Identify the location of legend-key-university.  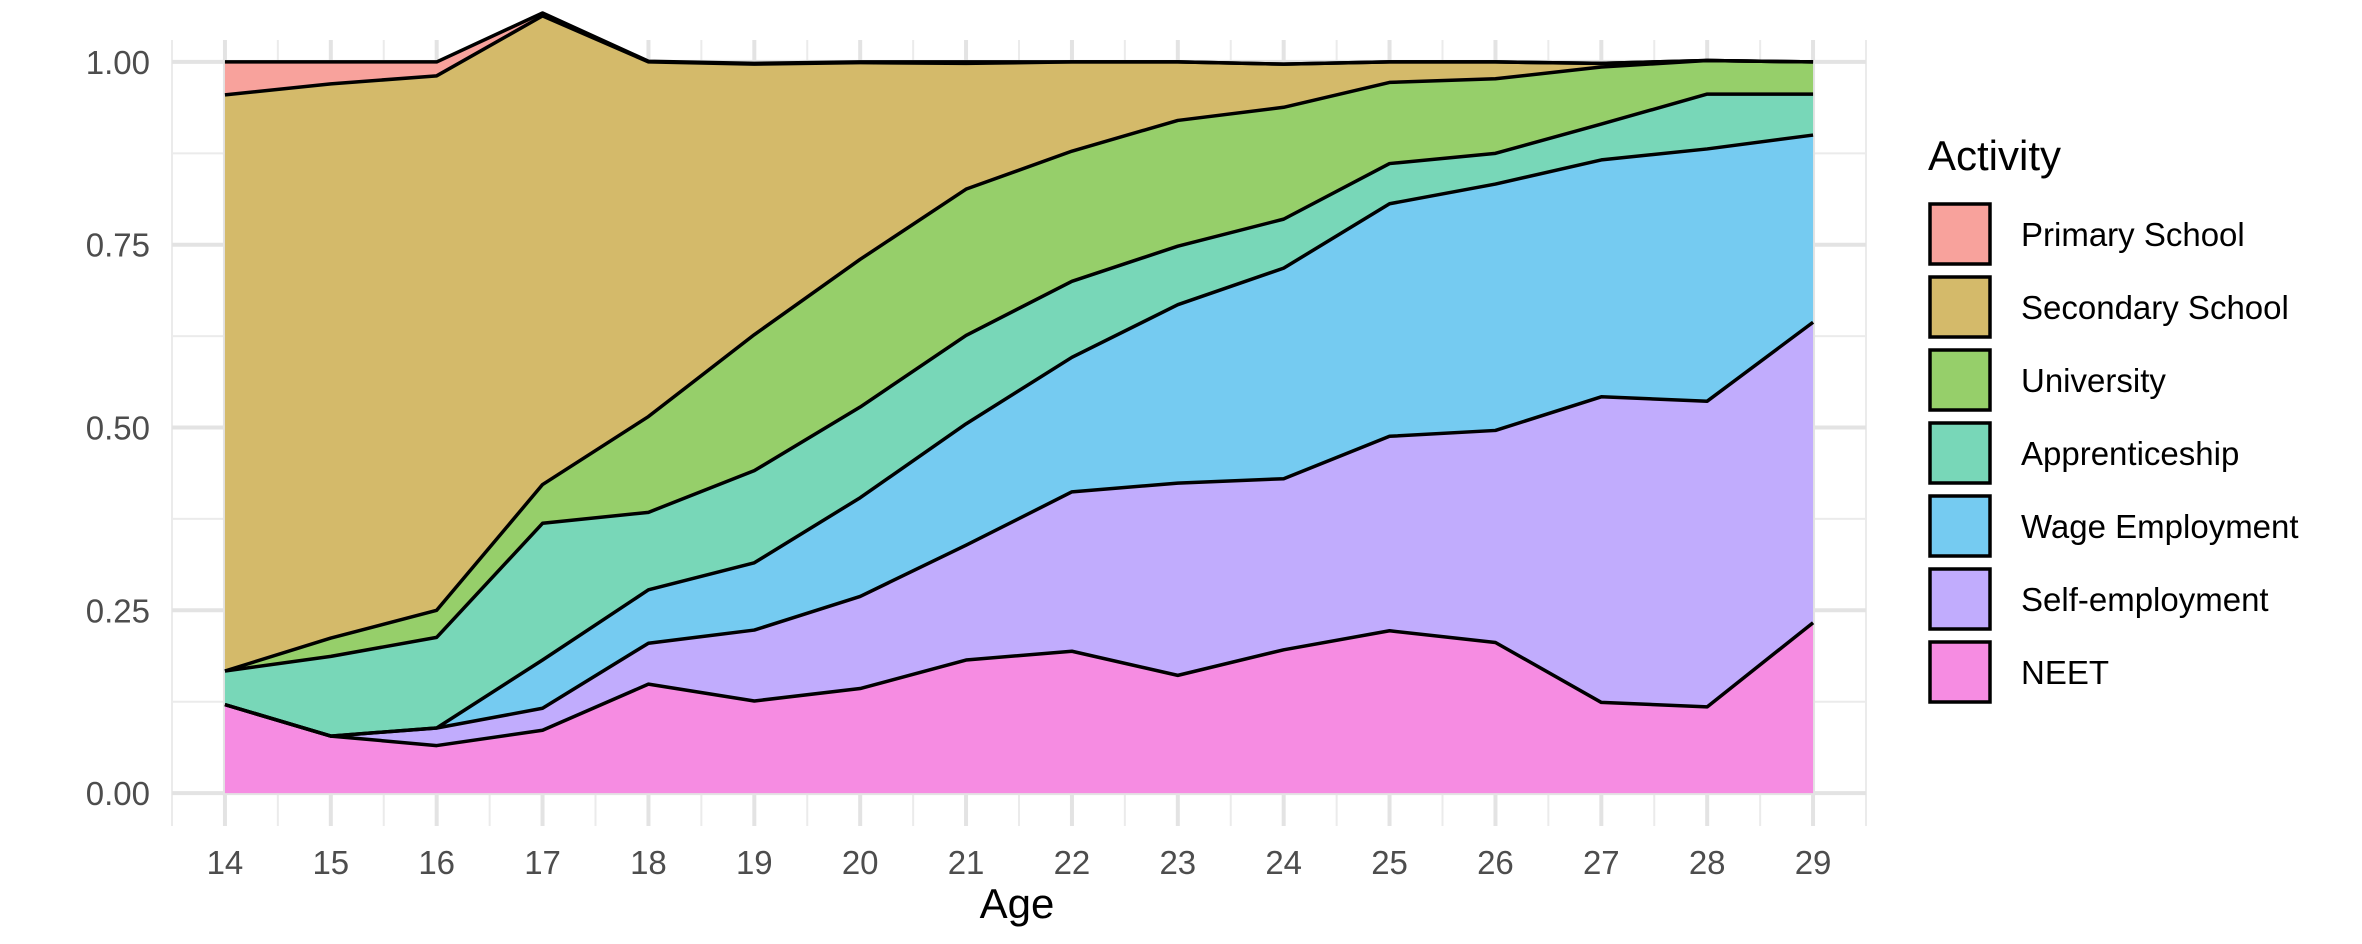
(1960, 380).